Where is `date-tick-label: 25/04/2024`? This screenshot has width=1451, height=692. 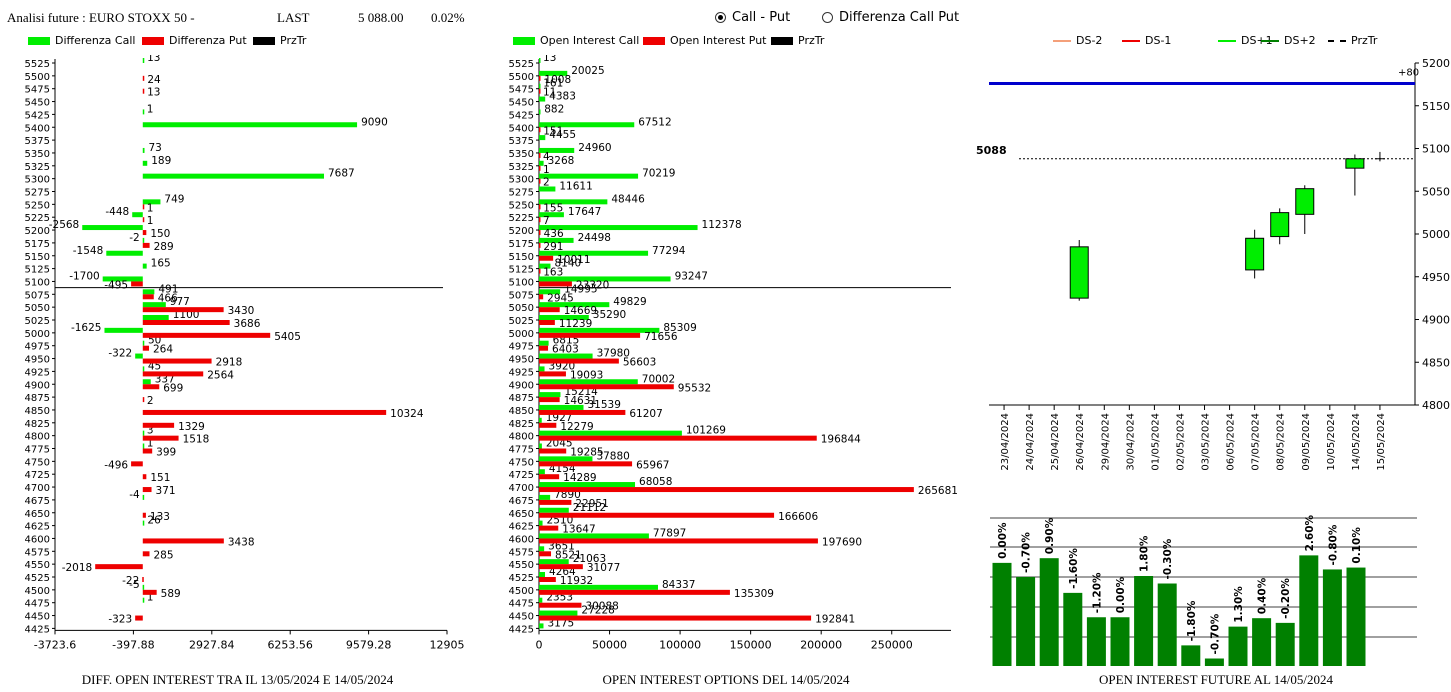 date-tick-label: 25/04/2024 is located at coordinates (1055, 442).